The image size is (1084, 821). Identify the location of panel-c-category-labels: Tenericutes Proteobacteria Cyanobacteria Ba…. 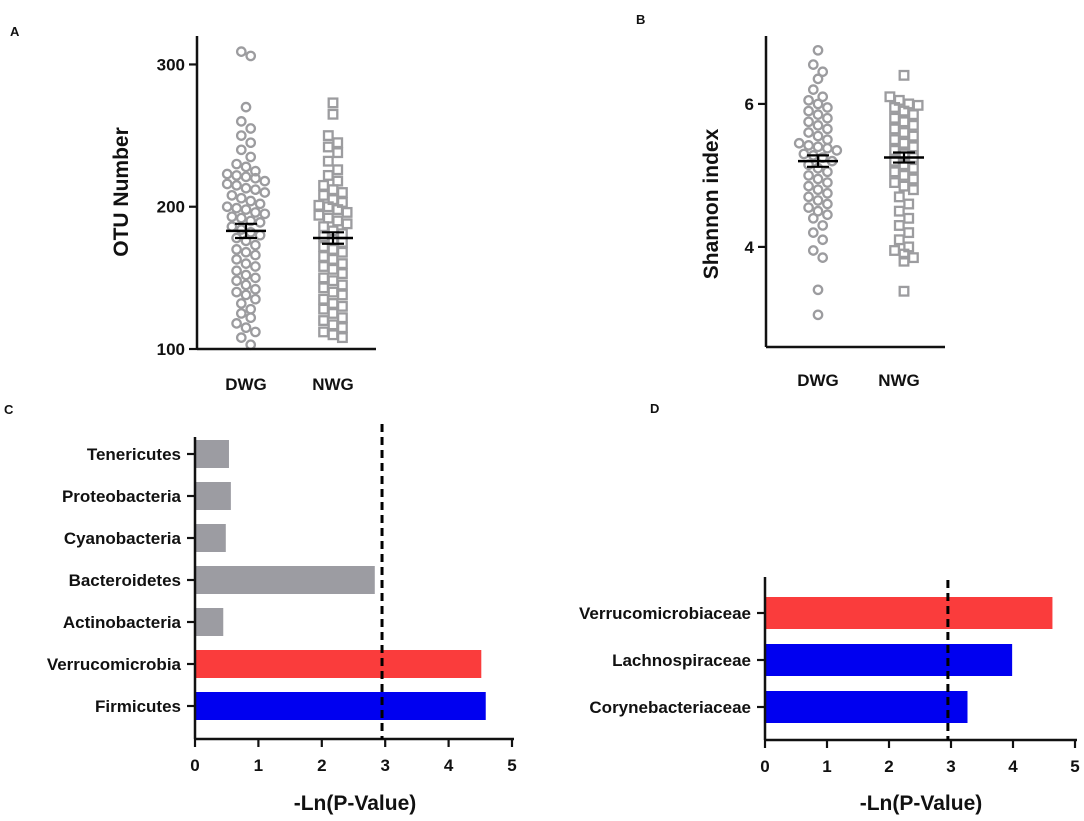
(121, 580).